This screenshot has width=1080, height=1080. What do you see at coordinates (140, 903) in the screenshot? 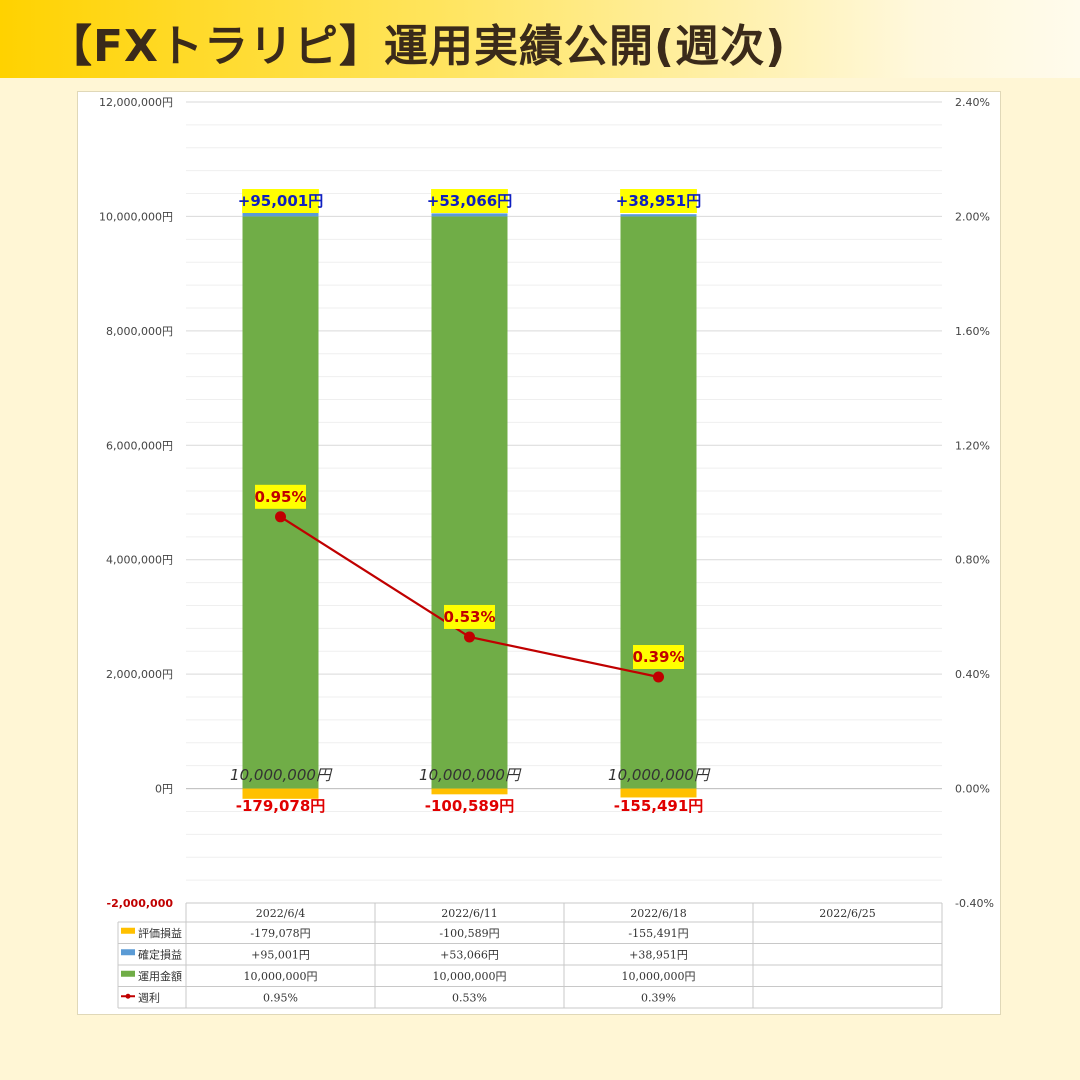
I see `y-axis-tick-label: -2,000,000` at bounding box center [140, 903].